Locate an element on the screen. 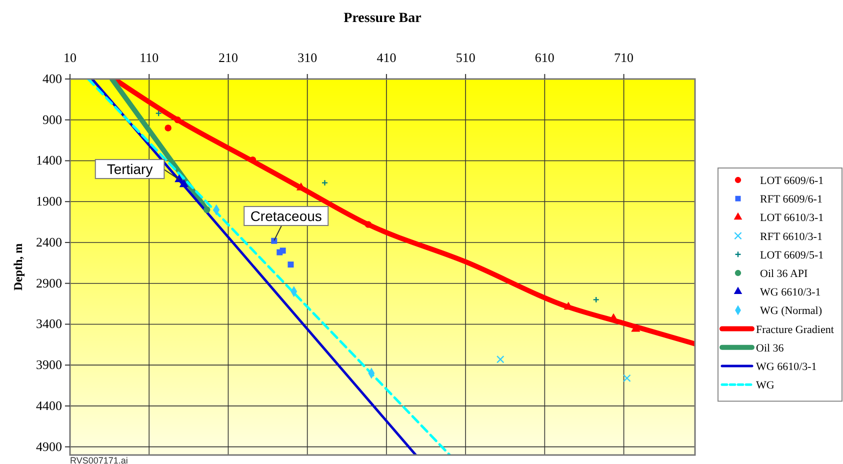 The height and width of the screenshot is (464, 843). legend-label: LOT 6609/5-1 is located at coordinates (792, 255).